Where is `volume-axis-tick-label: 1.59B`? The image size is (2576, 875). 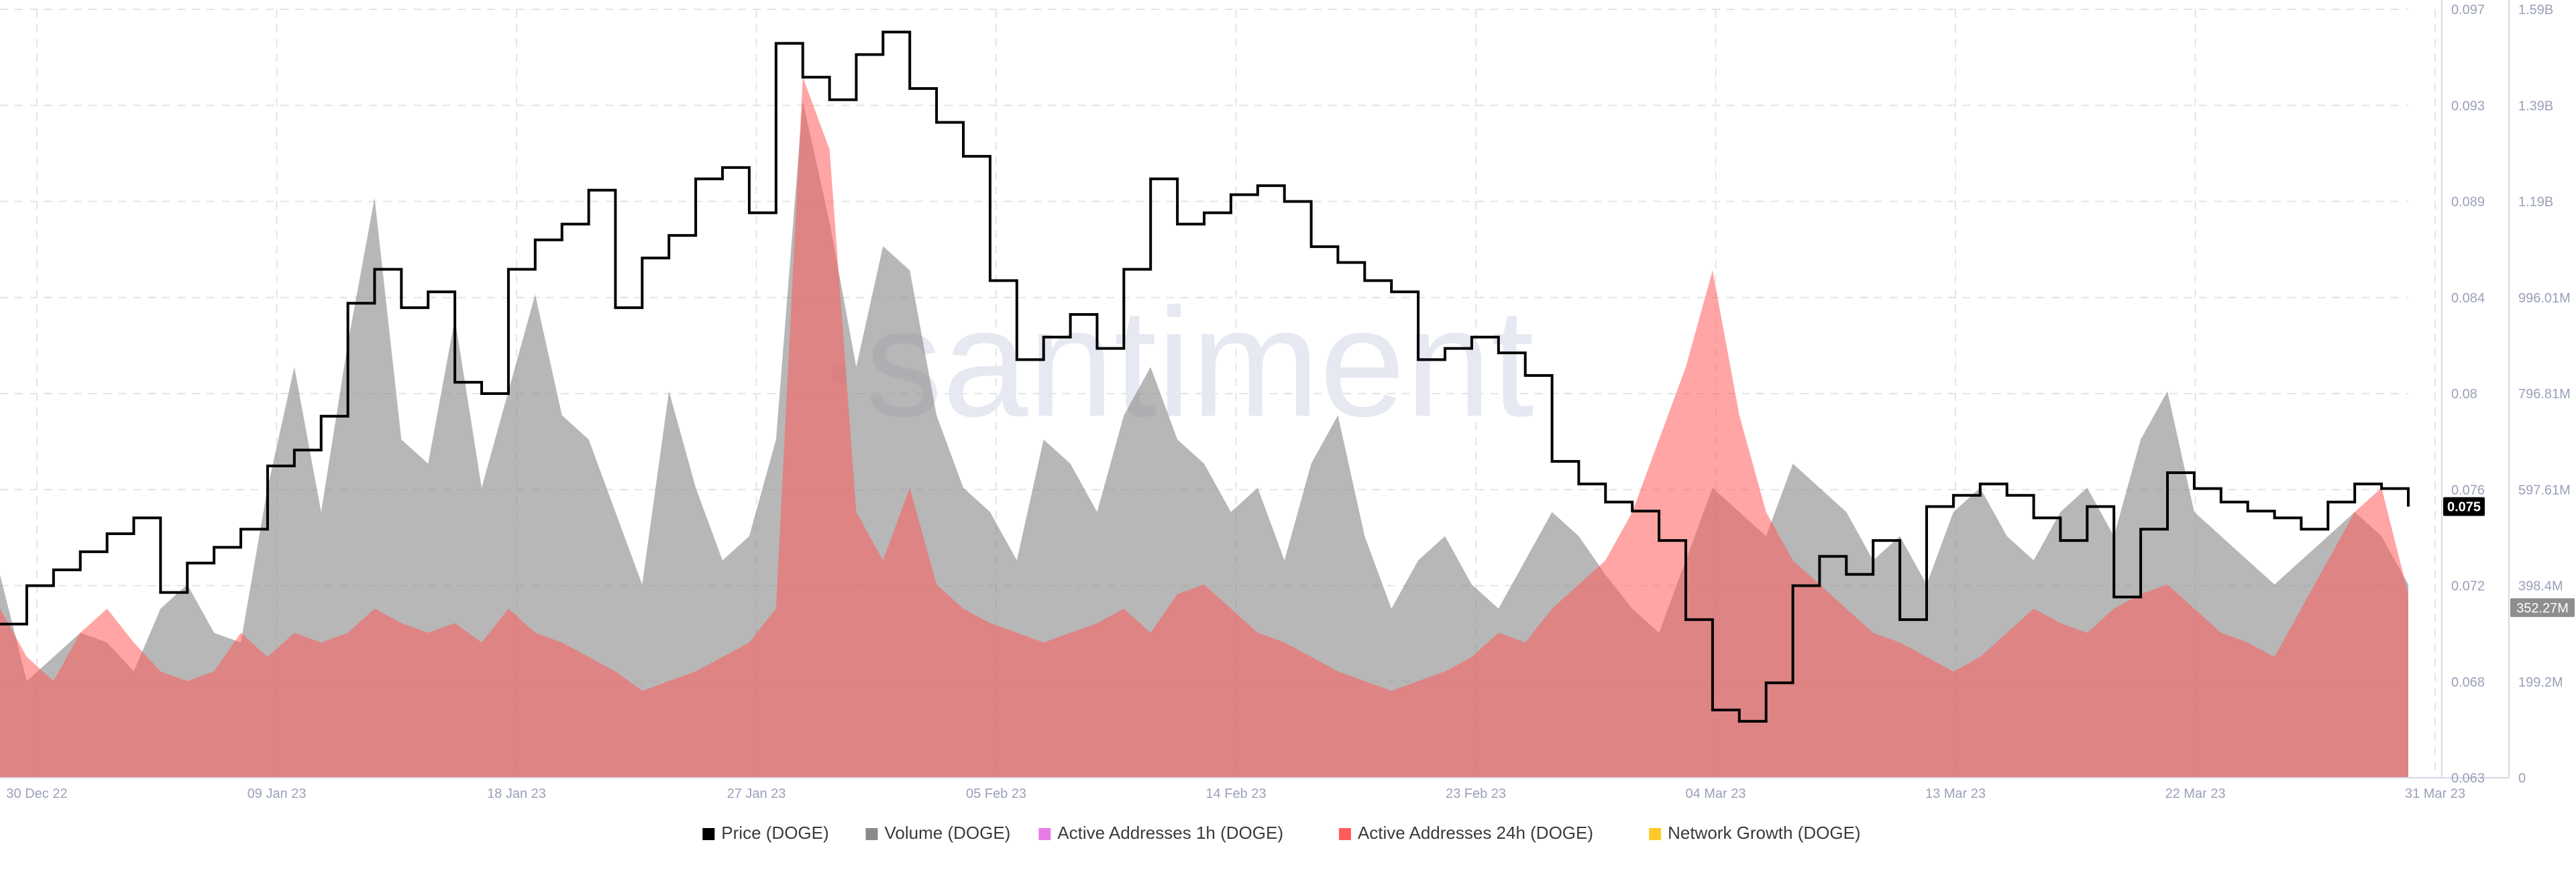
volume-axis-tick-label: 1.59B is located at coordinates (2535, 10).